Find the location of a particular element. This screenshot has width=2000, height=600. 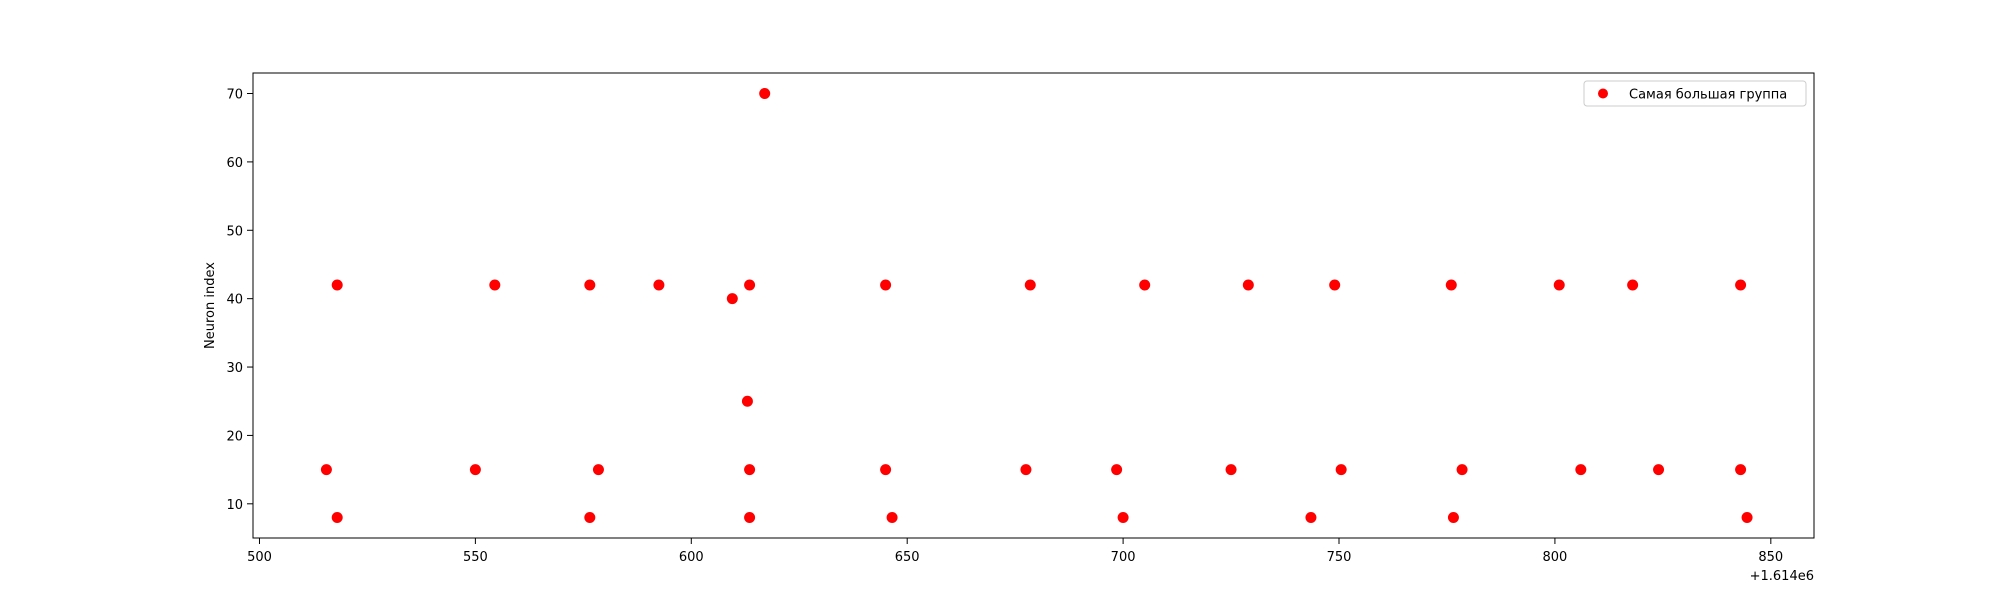

y-tick-label: 50 is located at coordinates (234, 231).